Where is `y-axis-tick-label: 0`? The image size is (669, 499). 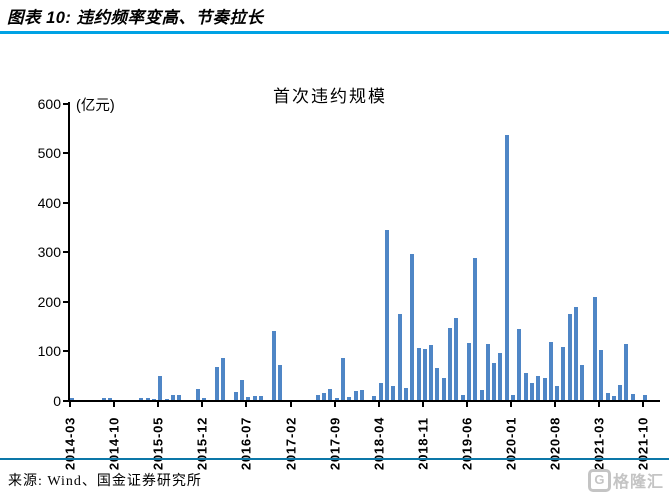 y-axis-tick-label: 0 is located at coordinates (57, 401).